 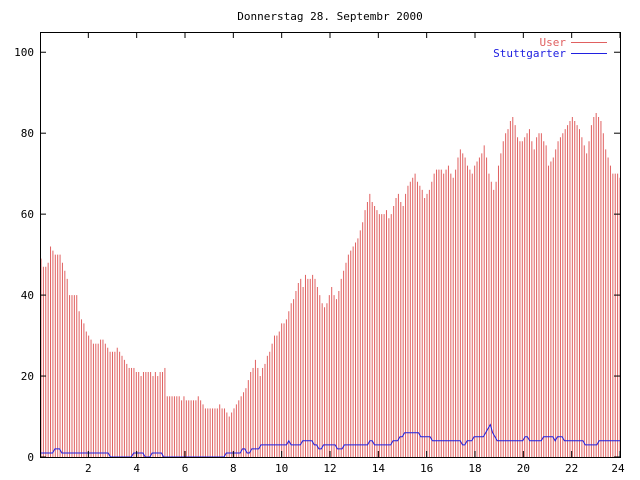 I want to click on x-tick-label: 24, so click(x=618, y=468).